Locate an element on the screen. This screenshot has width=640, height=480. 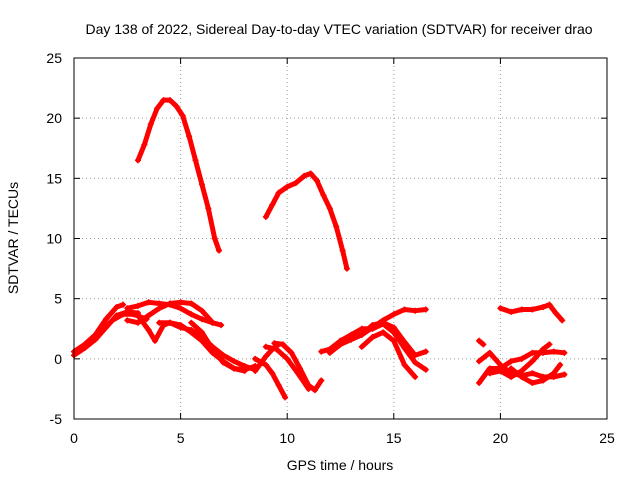
series-arc-c1 is located at coordinates (223, 346).